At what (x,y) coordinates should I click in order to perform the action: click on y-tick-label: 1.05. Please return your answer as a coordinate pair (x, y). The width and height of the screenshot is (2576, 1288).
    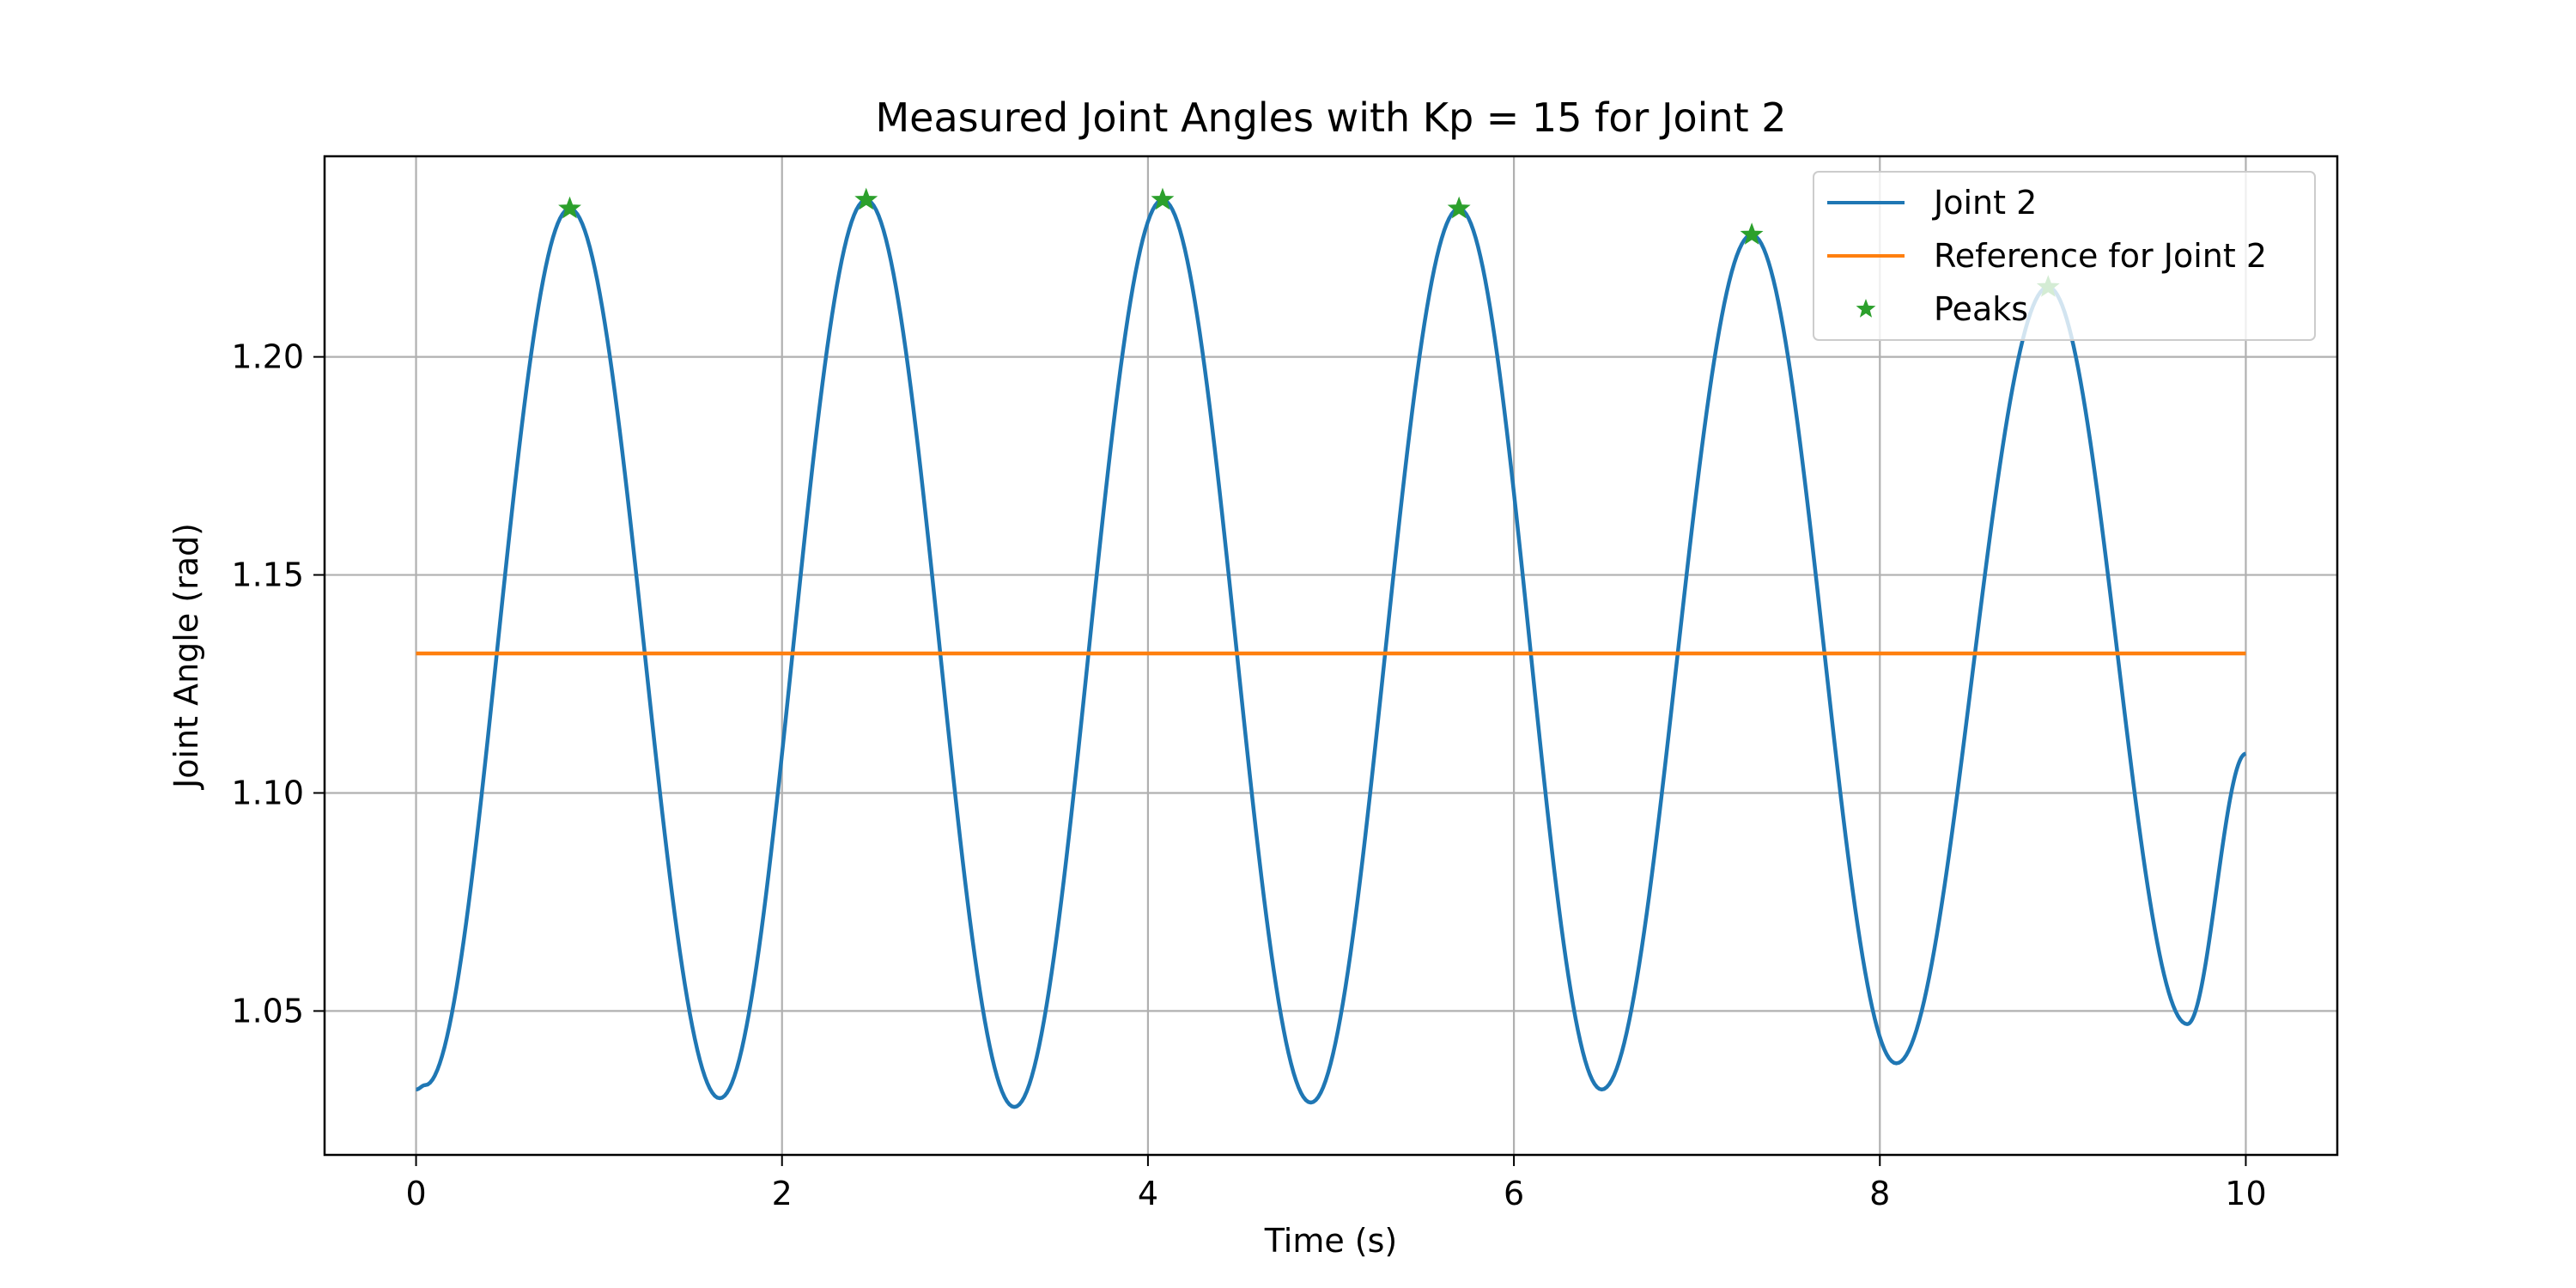
    Looking at the image, I should click on (268, 1011).